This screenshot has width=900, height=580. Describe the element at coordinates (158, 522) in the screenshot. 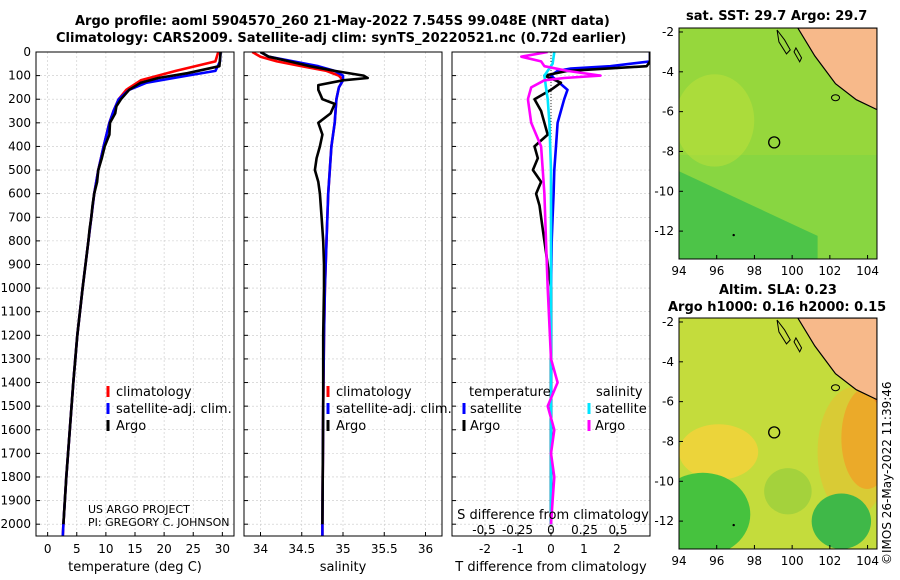

I see `project-annotation: PI: GREGORY C. JOHNSON` at that location.